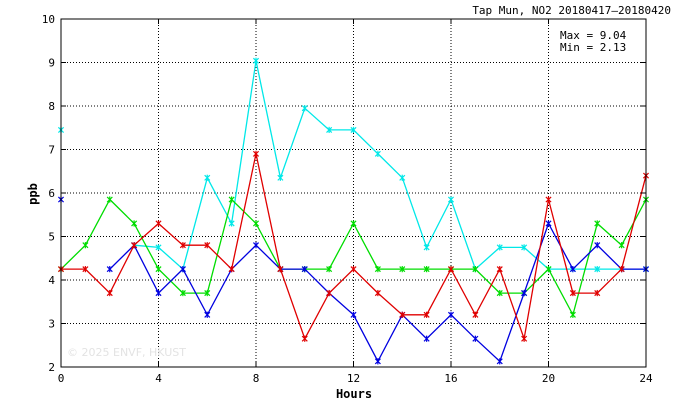 The width and height of the screenshot is (674, 409). What do you see at coordinates (354, 394) in the screenshot?
I see `x-axis-label: Hours` at bounding box center [354, 394].